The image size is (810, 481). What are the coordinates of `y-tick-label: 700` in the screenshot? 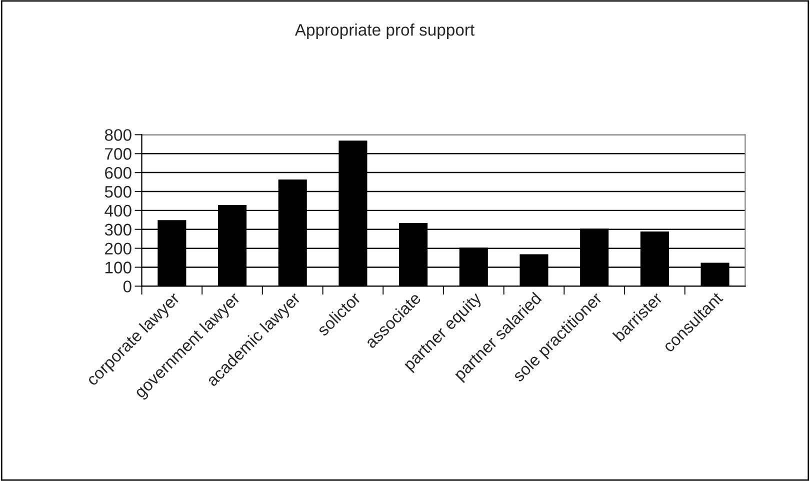 It's located at (118, 154).